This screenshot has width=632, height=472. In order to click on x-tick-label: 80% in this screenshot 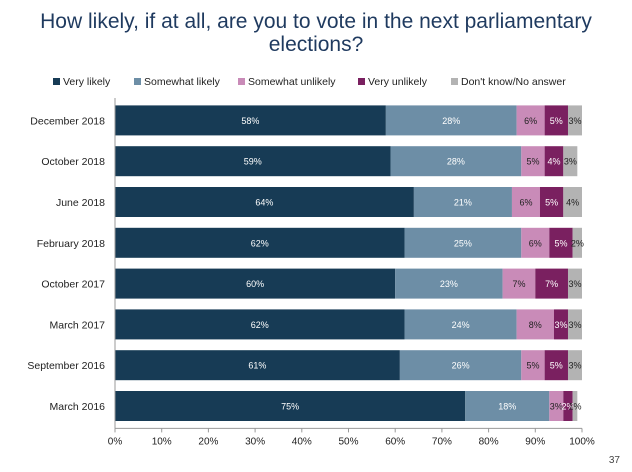, I will do `click(489, 441)`.